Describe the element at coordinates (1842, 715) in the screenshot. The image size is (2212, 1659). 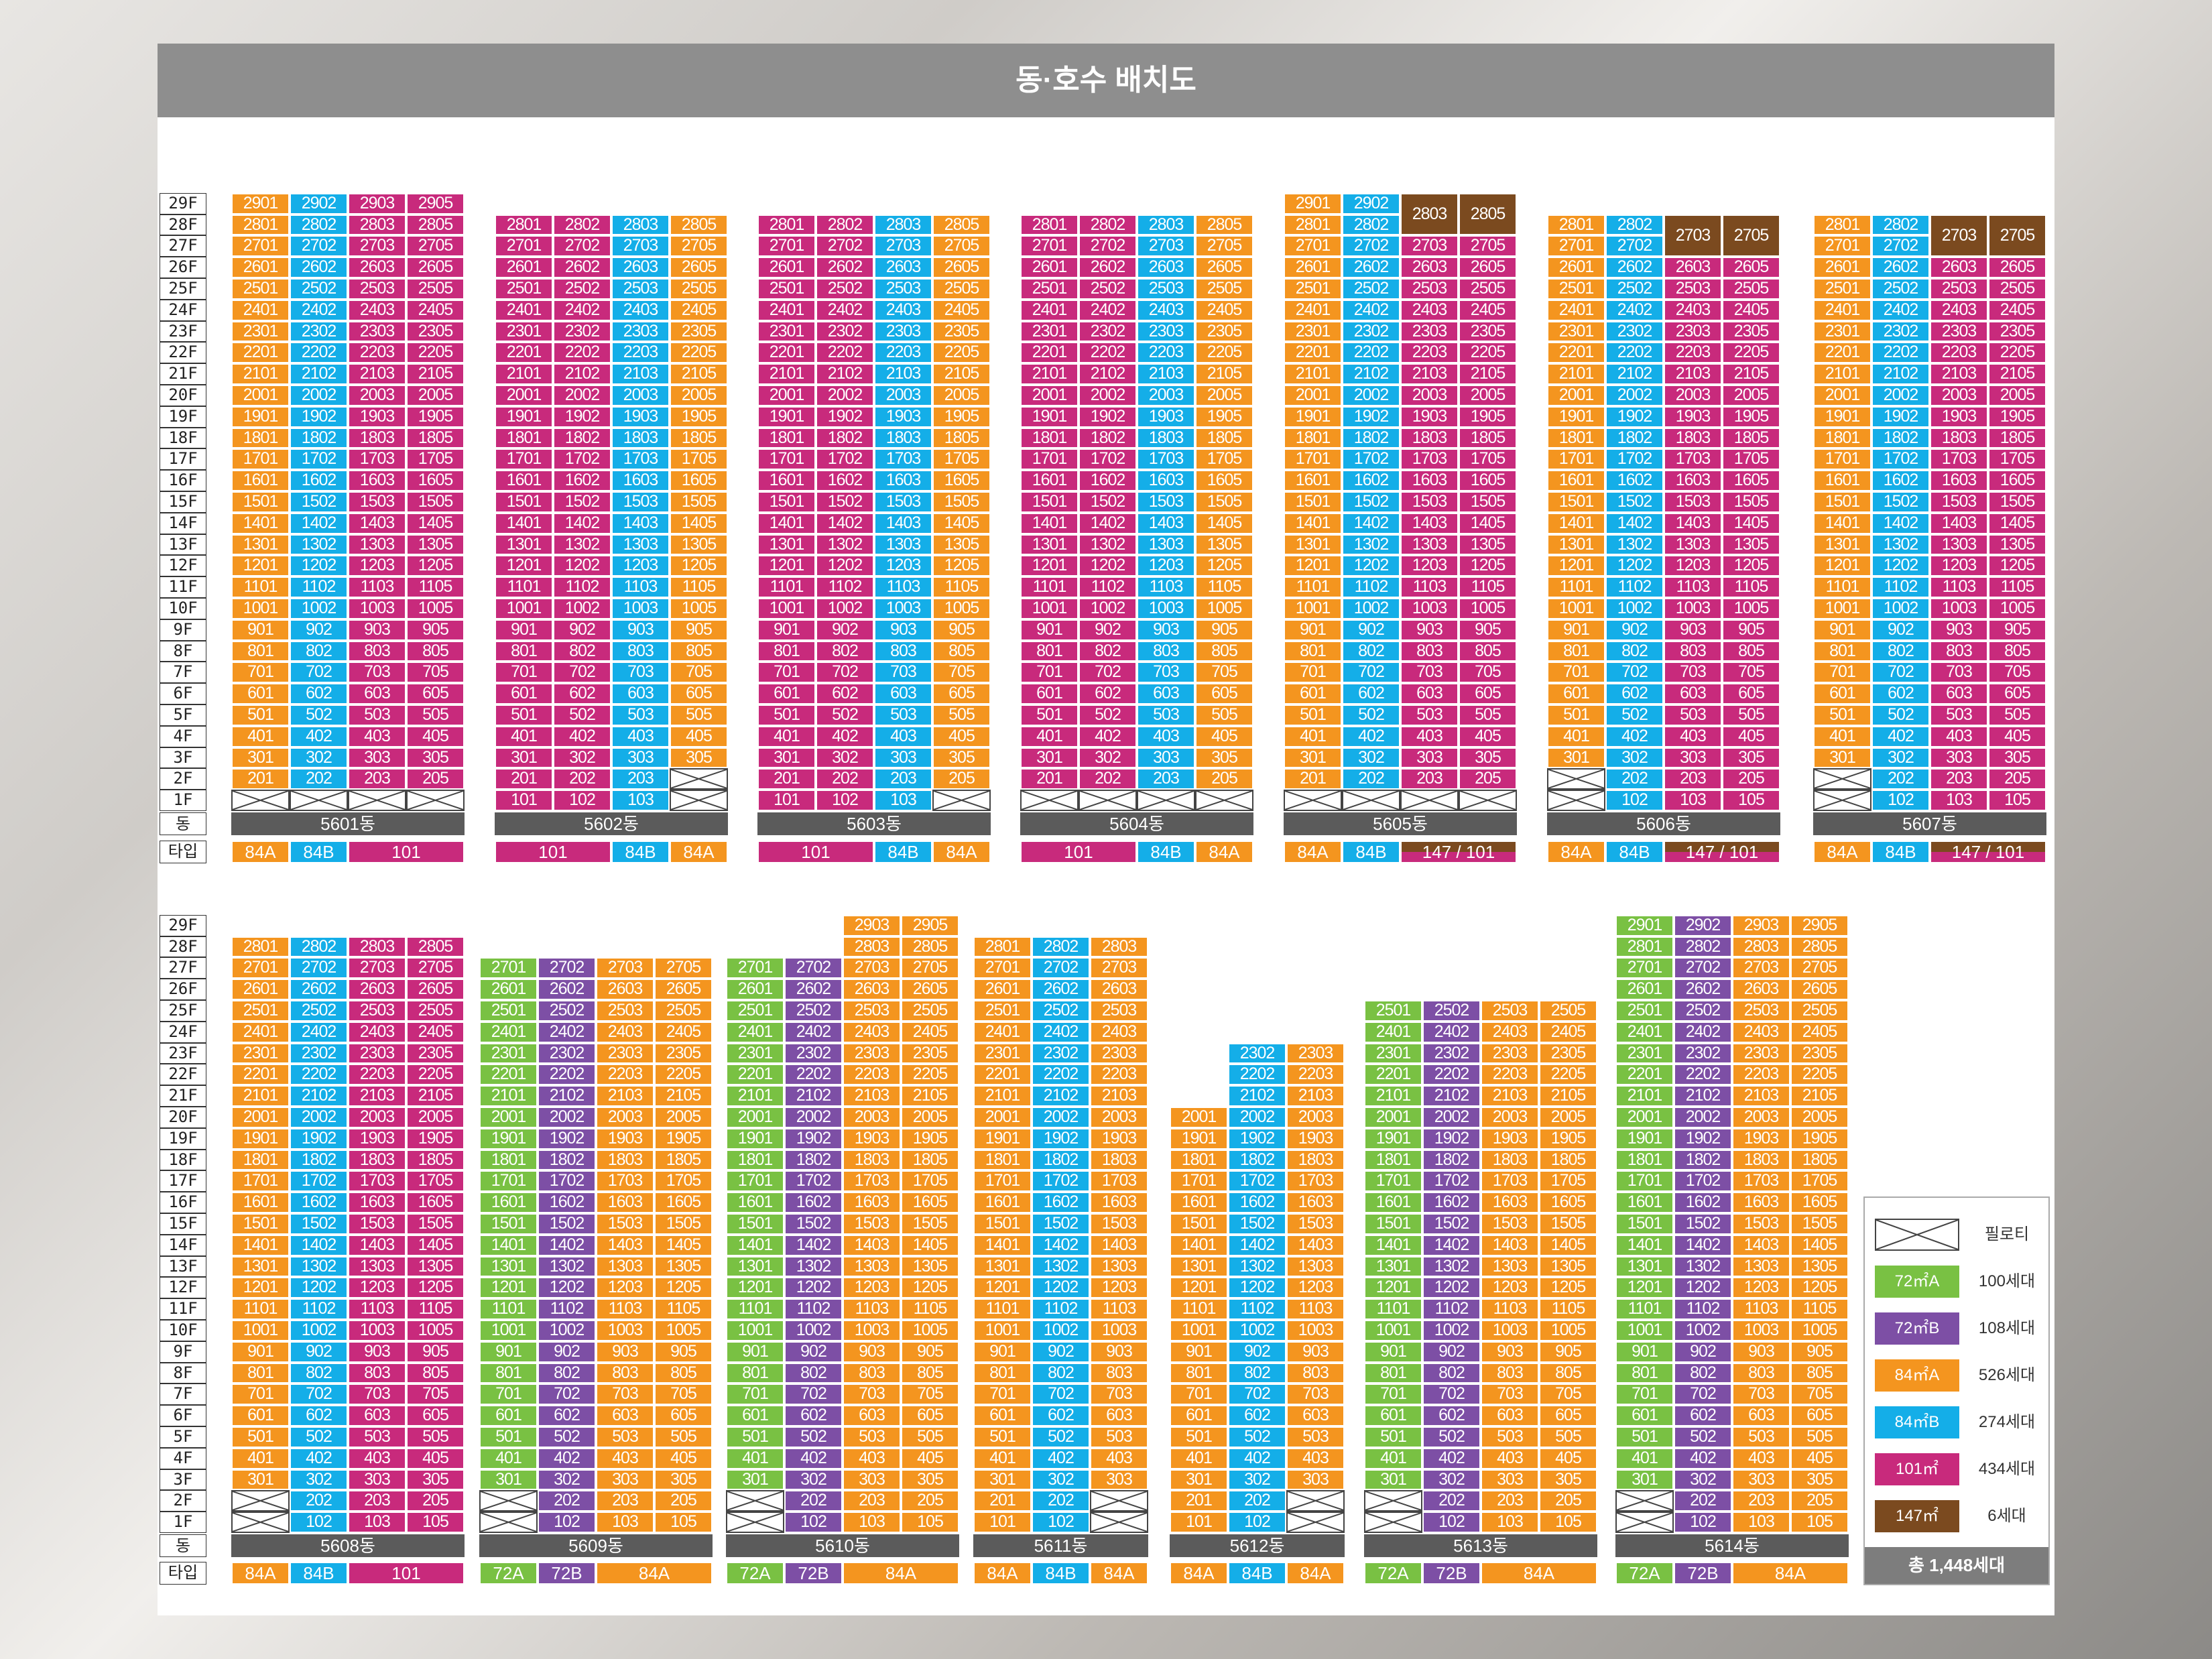
I see `unit-cell: 501` at that location.